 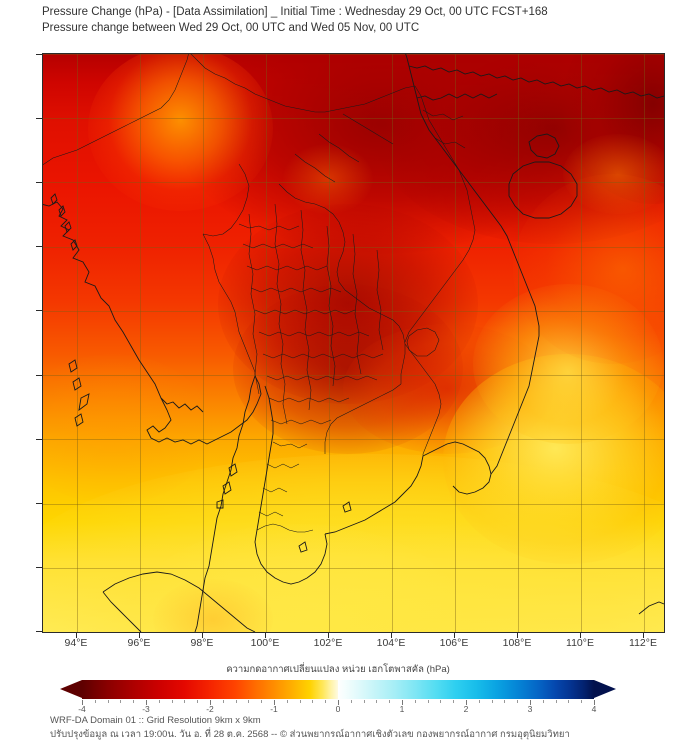 What do you see at coordinates (328, 643) in the screenshot?
I see `xtick-label-102E: 102°E` at bounding box center [328, 643].